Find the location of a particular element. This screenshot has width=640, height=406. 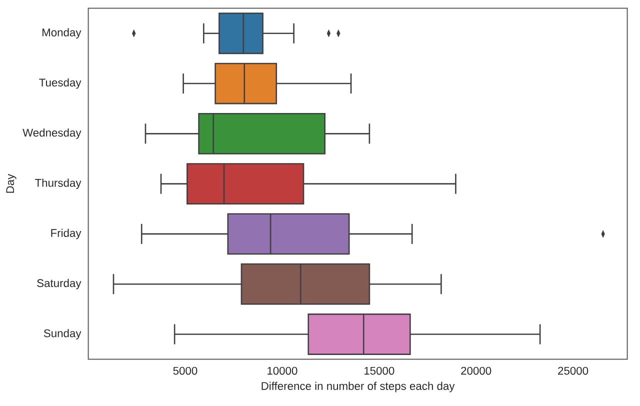

x-tick-label: 25000 is located at coordinates (573, 370).